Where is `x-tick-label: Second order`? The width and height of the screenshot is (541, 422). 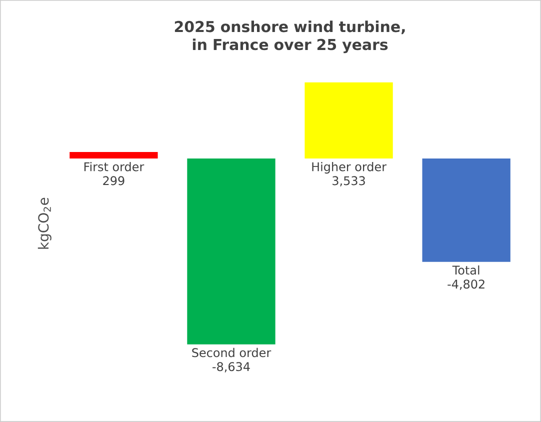
x-tick-label: Second order is located at coordinates (232, 353).